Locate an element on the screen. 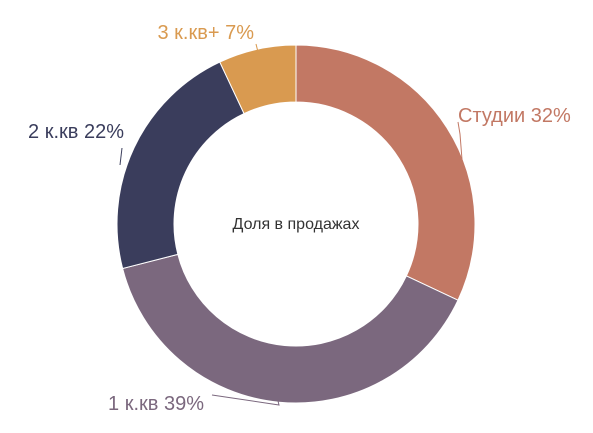 This screenshot has width=593, height=433. center-label: Доля в продажах is located at coordinates (296, 224).